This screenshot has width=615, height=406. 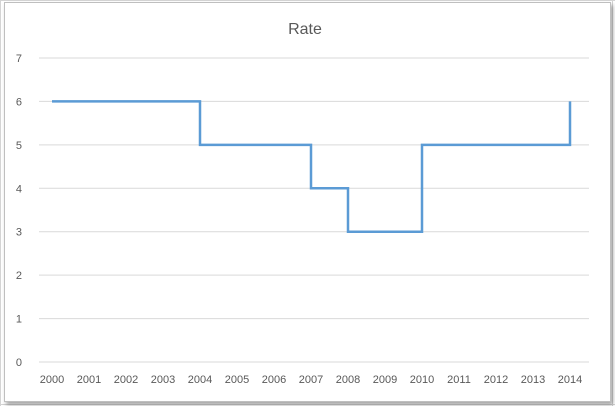 I want to click on x-tick-label: 2000, so click(x=52, y=380).